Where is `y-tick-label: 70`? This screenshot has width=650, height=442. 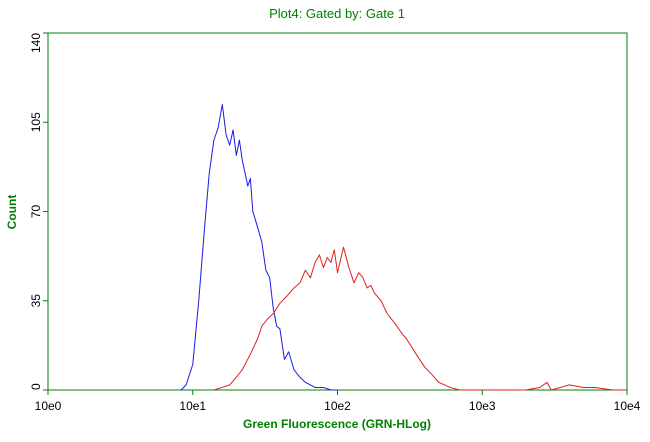
y-tick-label: 70 is located at coordinates (36, 212).